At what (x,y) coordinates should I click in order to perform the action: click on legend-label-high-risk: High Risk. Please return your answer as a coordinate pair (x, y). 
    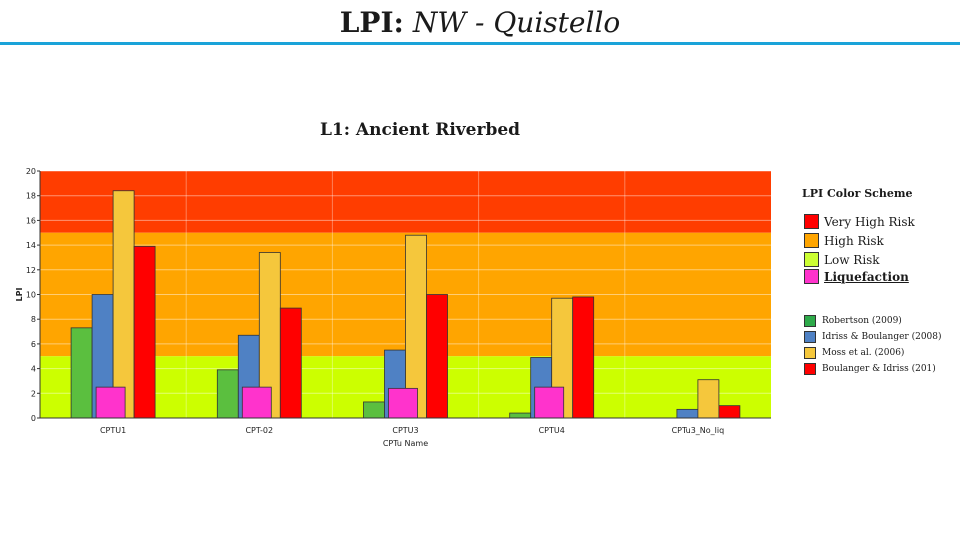
    Looking at the image, I should click on (854, 240).